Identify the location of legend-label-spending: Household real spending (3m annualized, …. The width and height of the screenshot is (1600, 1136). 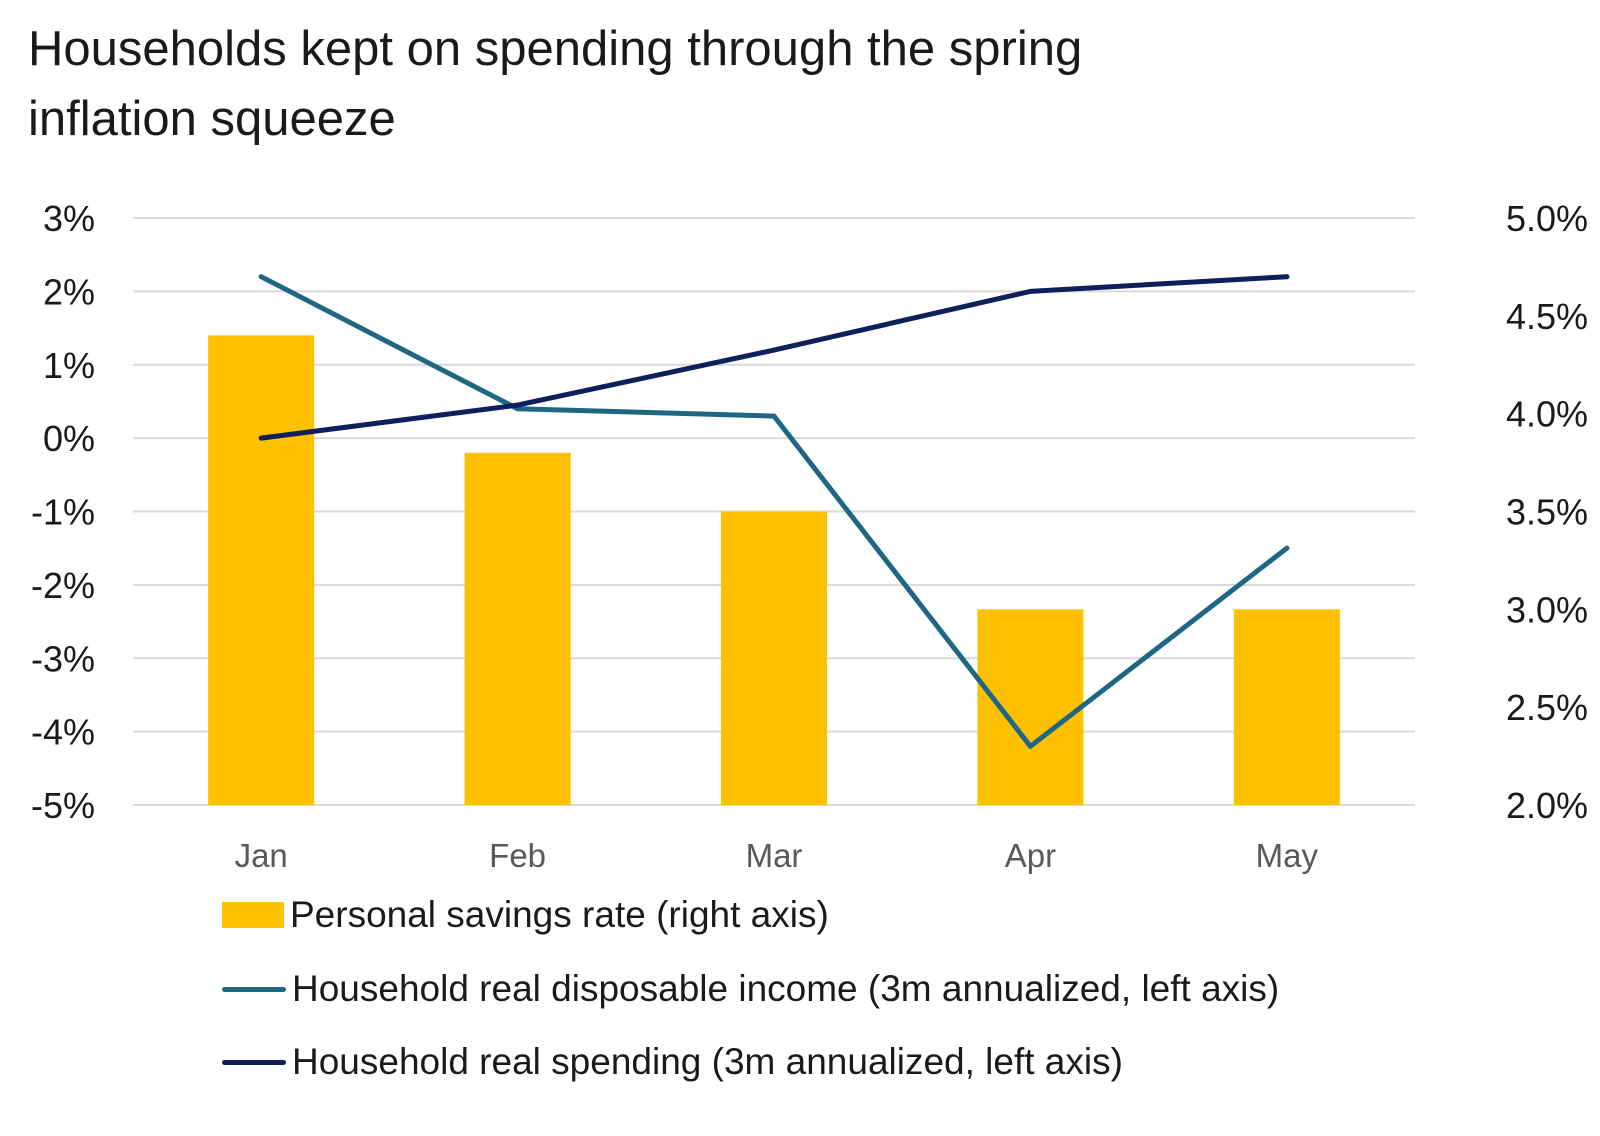
(707, 1061).